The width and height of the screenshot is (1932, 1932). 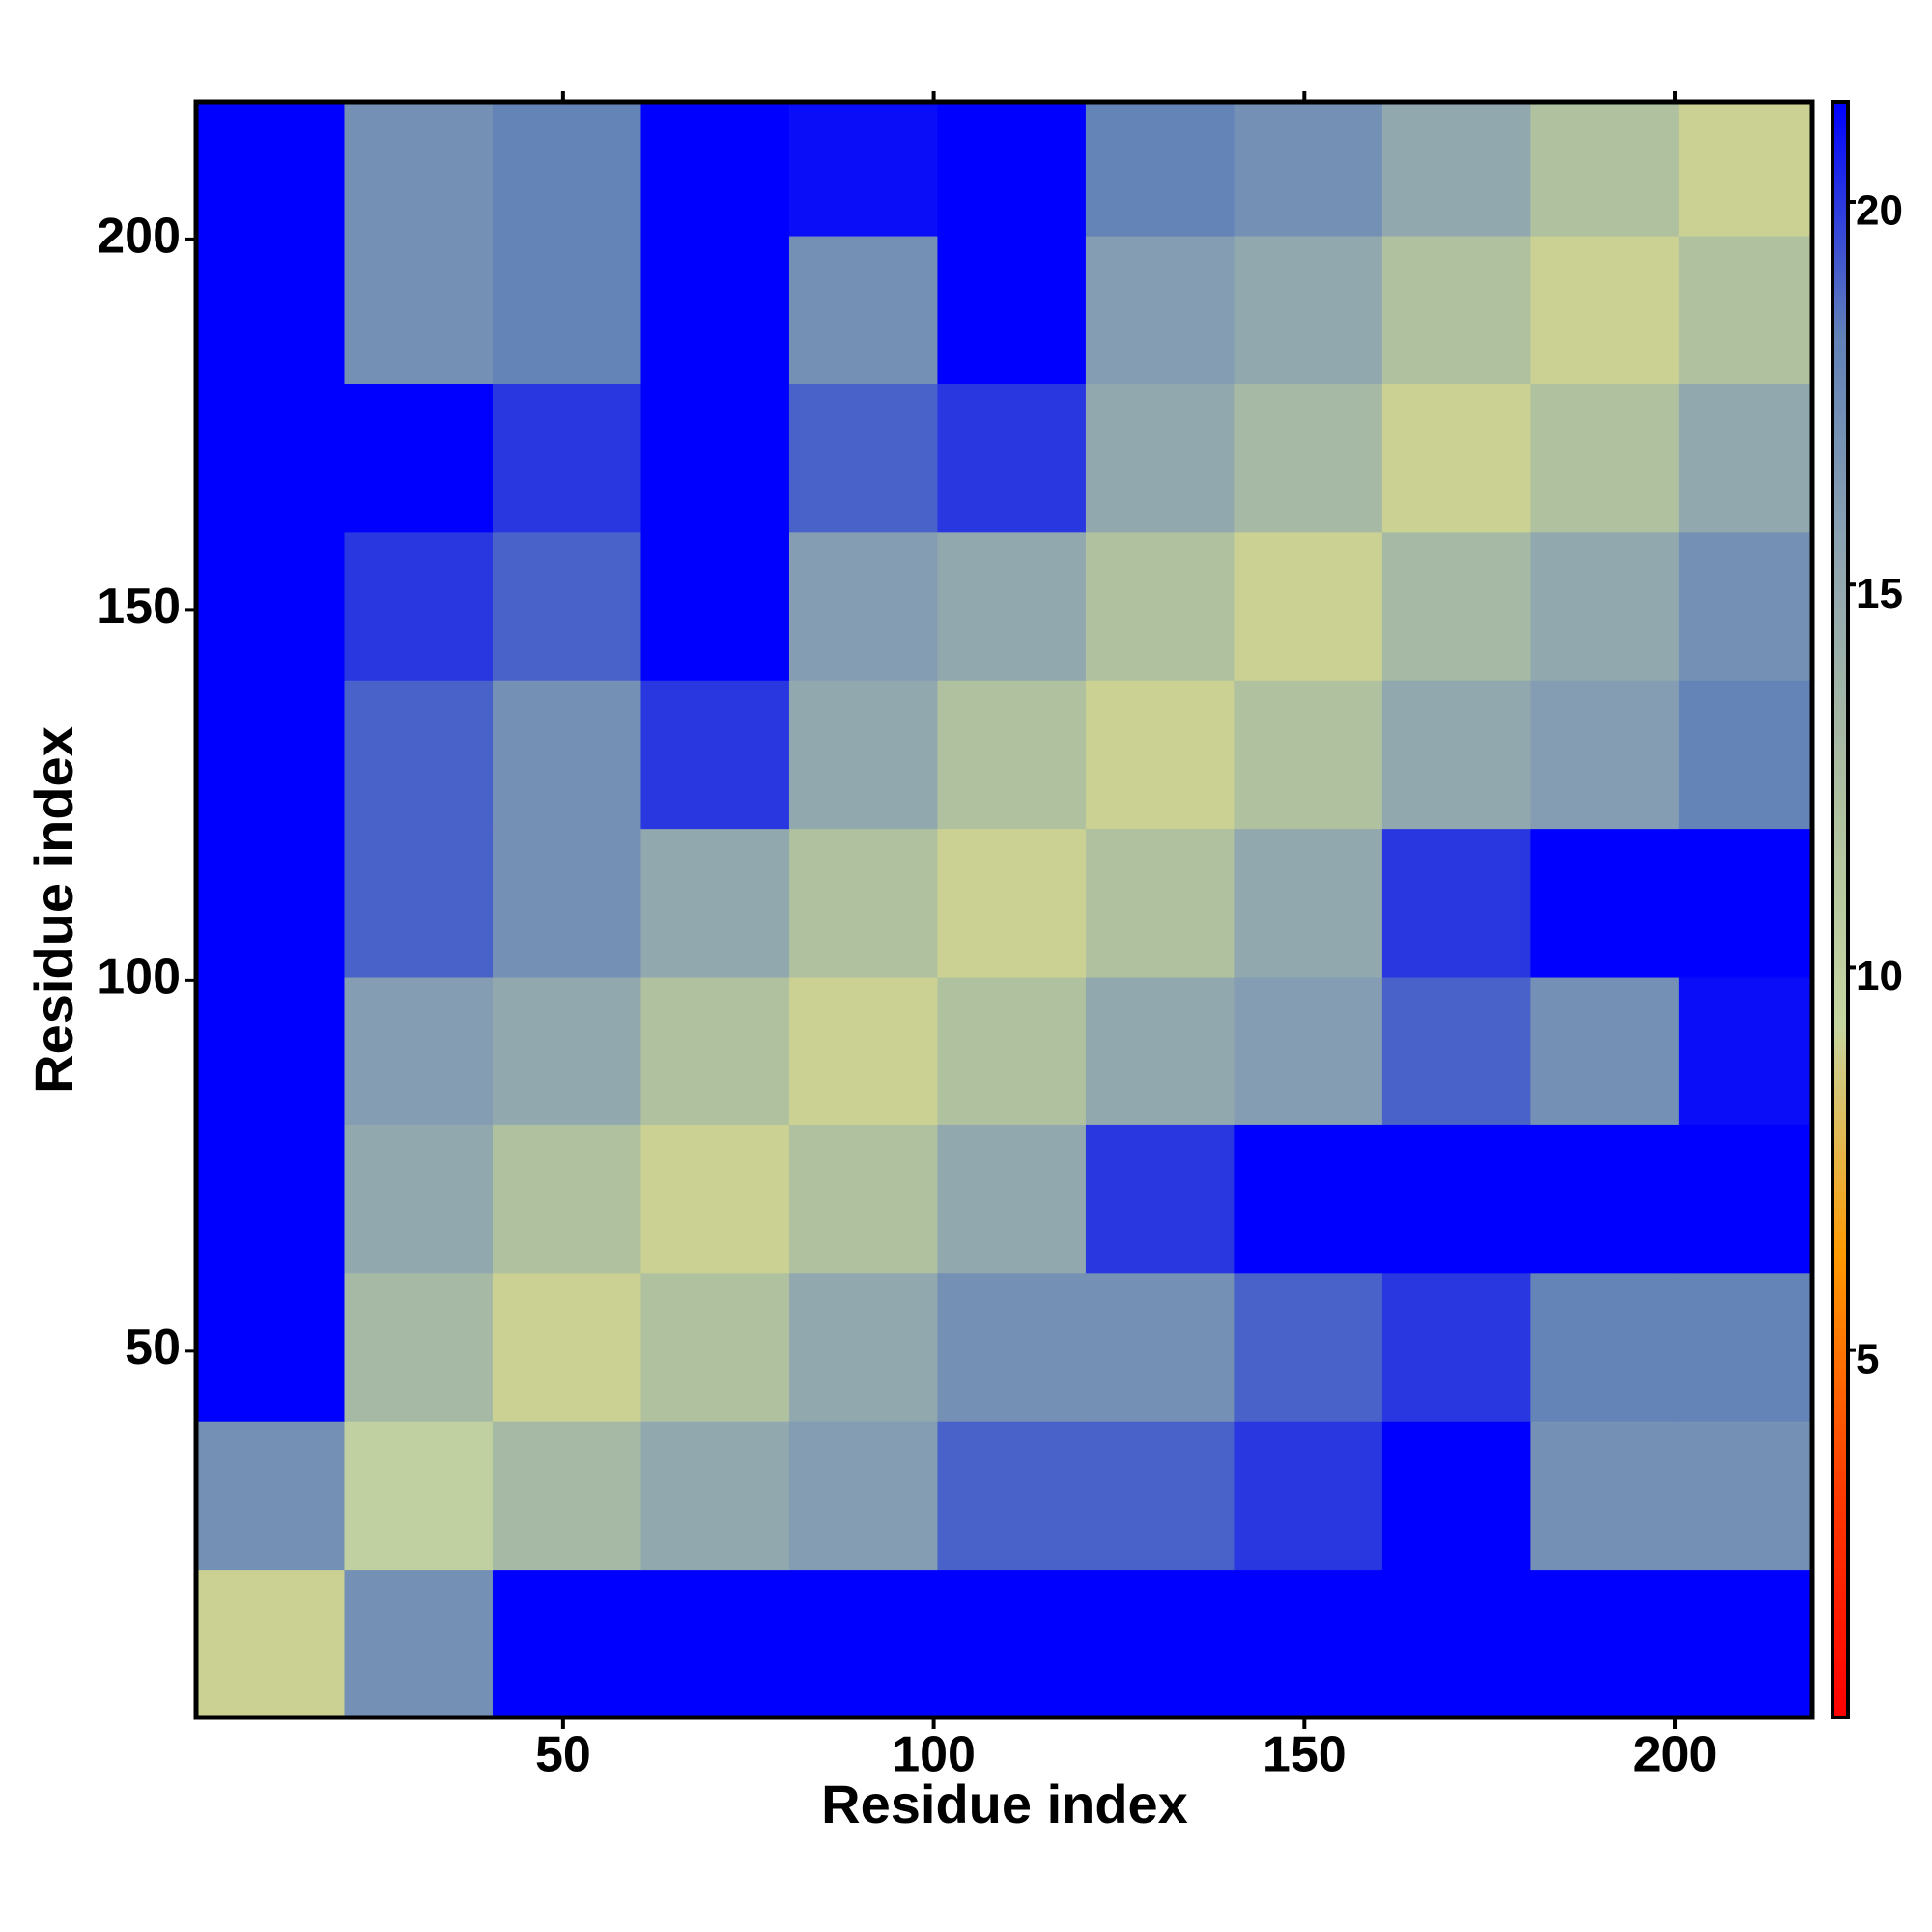 What do you see at coordinates (1005, 1804) in the screenshot?
I see `x-axis-title: Residue index` at bounding box center [1005, 1804].